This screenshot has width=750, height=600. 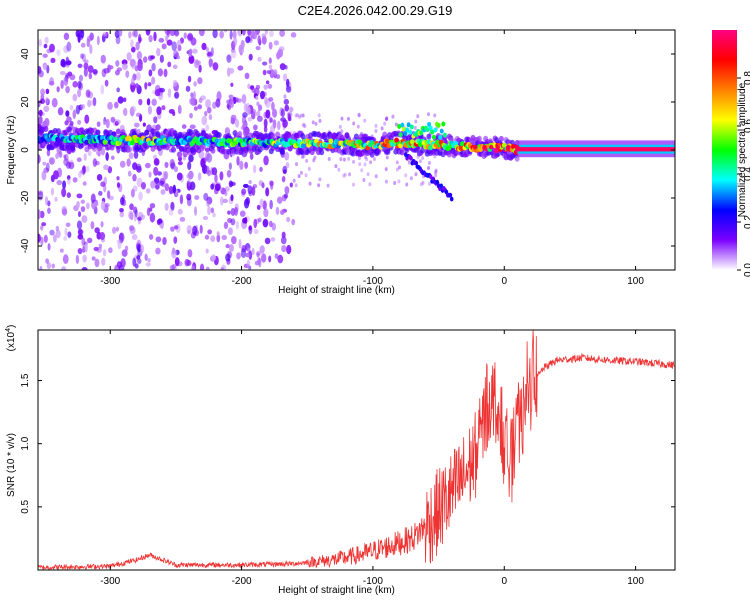 What do you see at coordinates (336, 290) in the screenshot?
I see `spectrogram-x-axis-label: Height of straight line (km)` at bounding box center [336, 290].